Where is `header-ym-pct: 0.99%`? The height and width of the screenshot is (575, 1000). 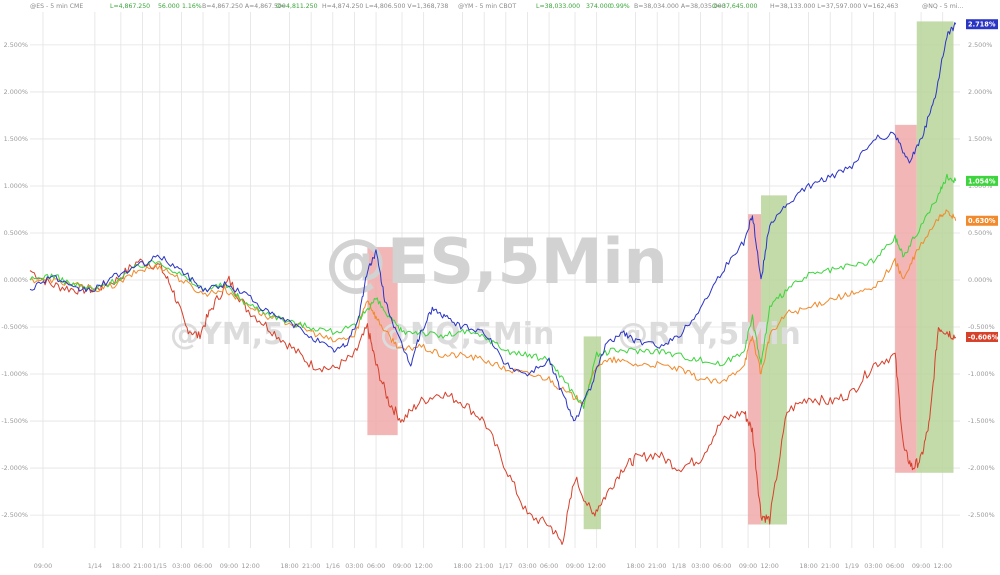
header-ym-pct: 0.99% is located at coordinates (620, 6).